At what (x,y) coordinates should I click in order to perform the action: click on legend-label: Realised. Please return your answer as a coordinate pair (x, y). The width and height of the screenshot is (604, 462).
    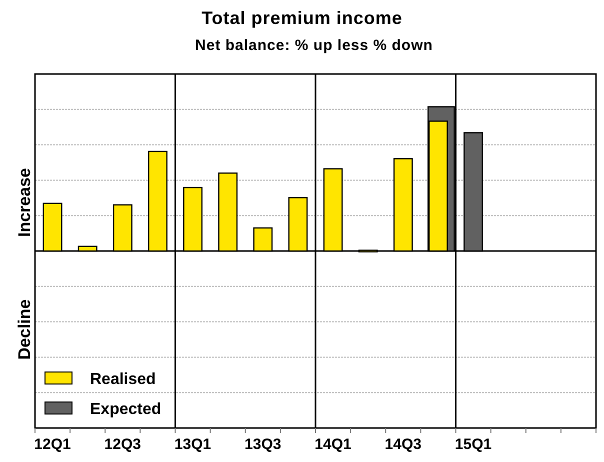
    Looking at the image, I should click on (123, 379).